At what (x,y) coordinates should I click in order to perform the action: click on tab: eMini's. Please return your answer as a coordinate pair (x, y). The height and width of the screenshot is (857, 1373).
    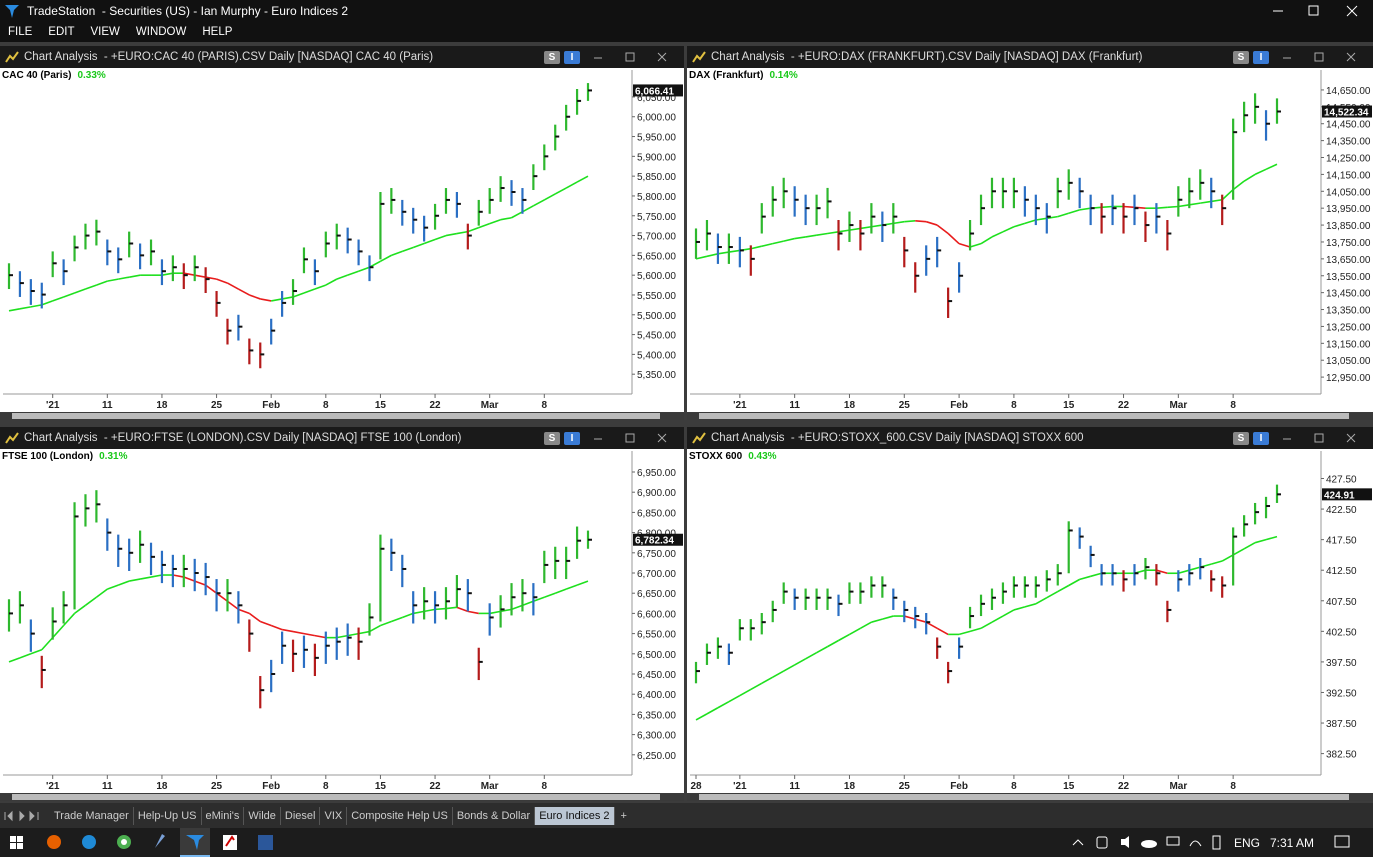
    Looking at the image, I should click on (223, 815).